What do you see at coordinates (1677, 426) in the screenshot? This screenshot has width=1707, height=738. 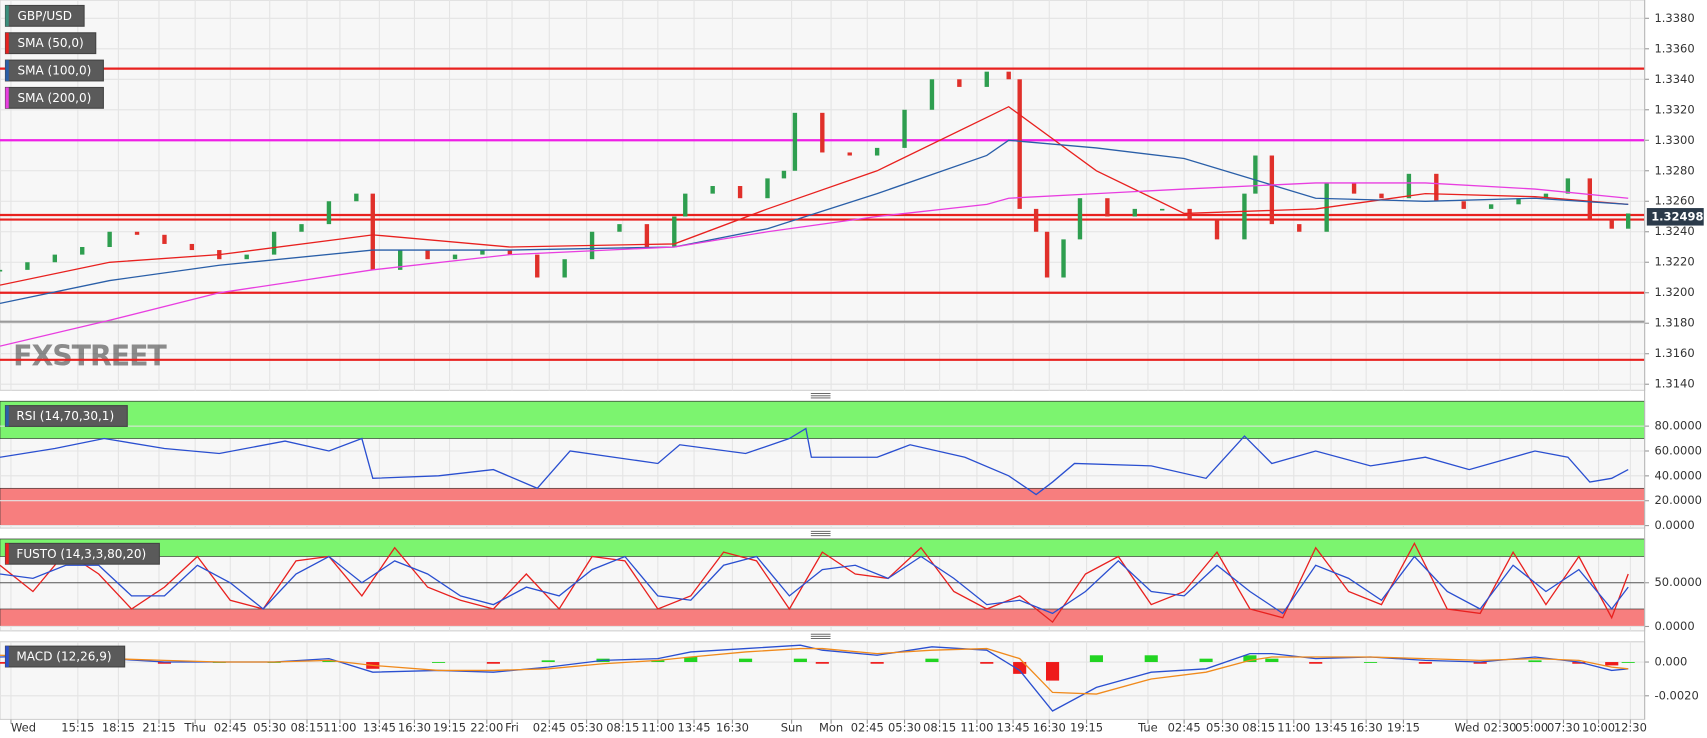 I see `y-tick-label: 80.0000` at bounding box center [1677, 426].